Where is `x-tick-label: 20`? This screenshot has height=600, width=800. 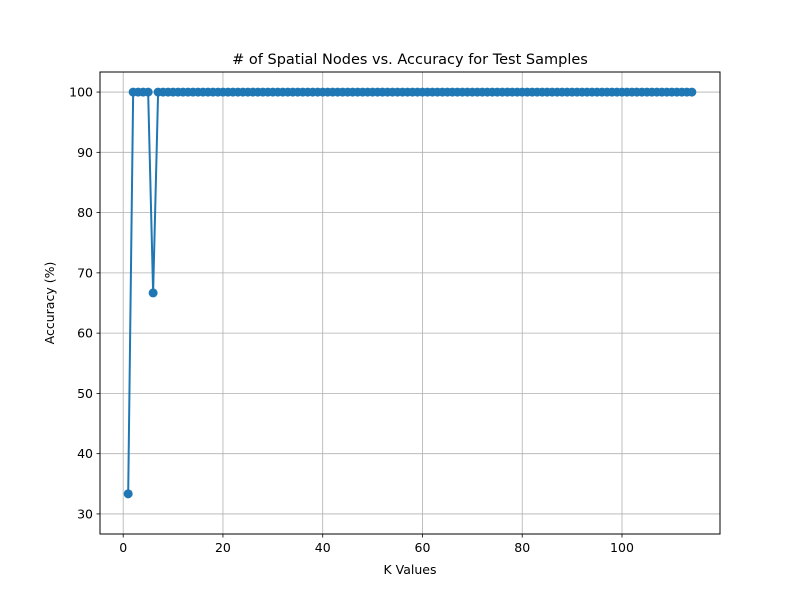 x-tick-label: 20 is located at coordinates (223, 547).